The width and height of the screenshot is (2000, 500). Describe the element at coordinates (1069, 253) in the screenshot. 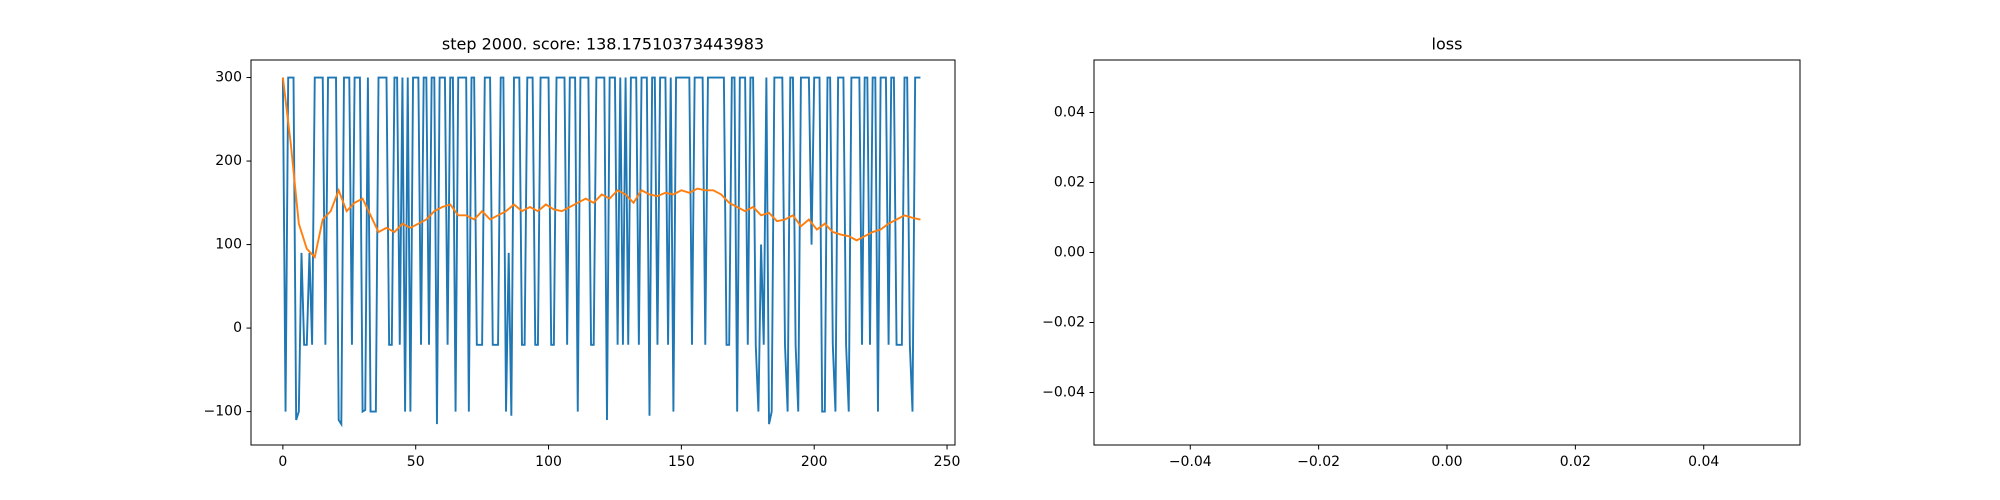

I see `y-tick-label: 0.00` at that location.